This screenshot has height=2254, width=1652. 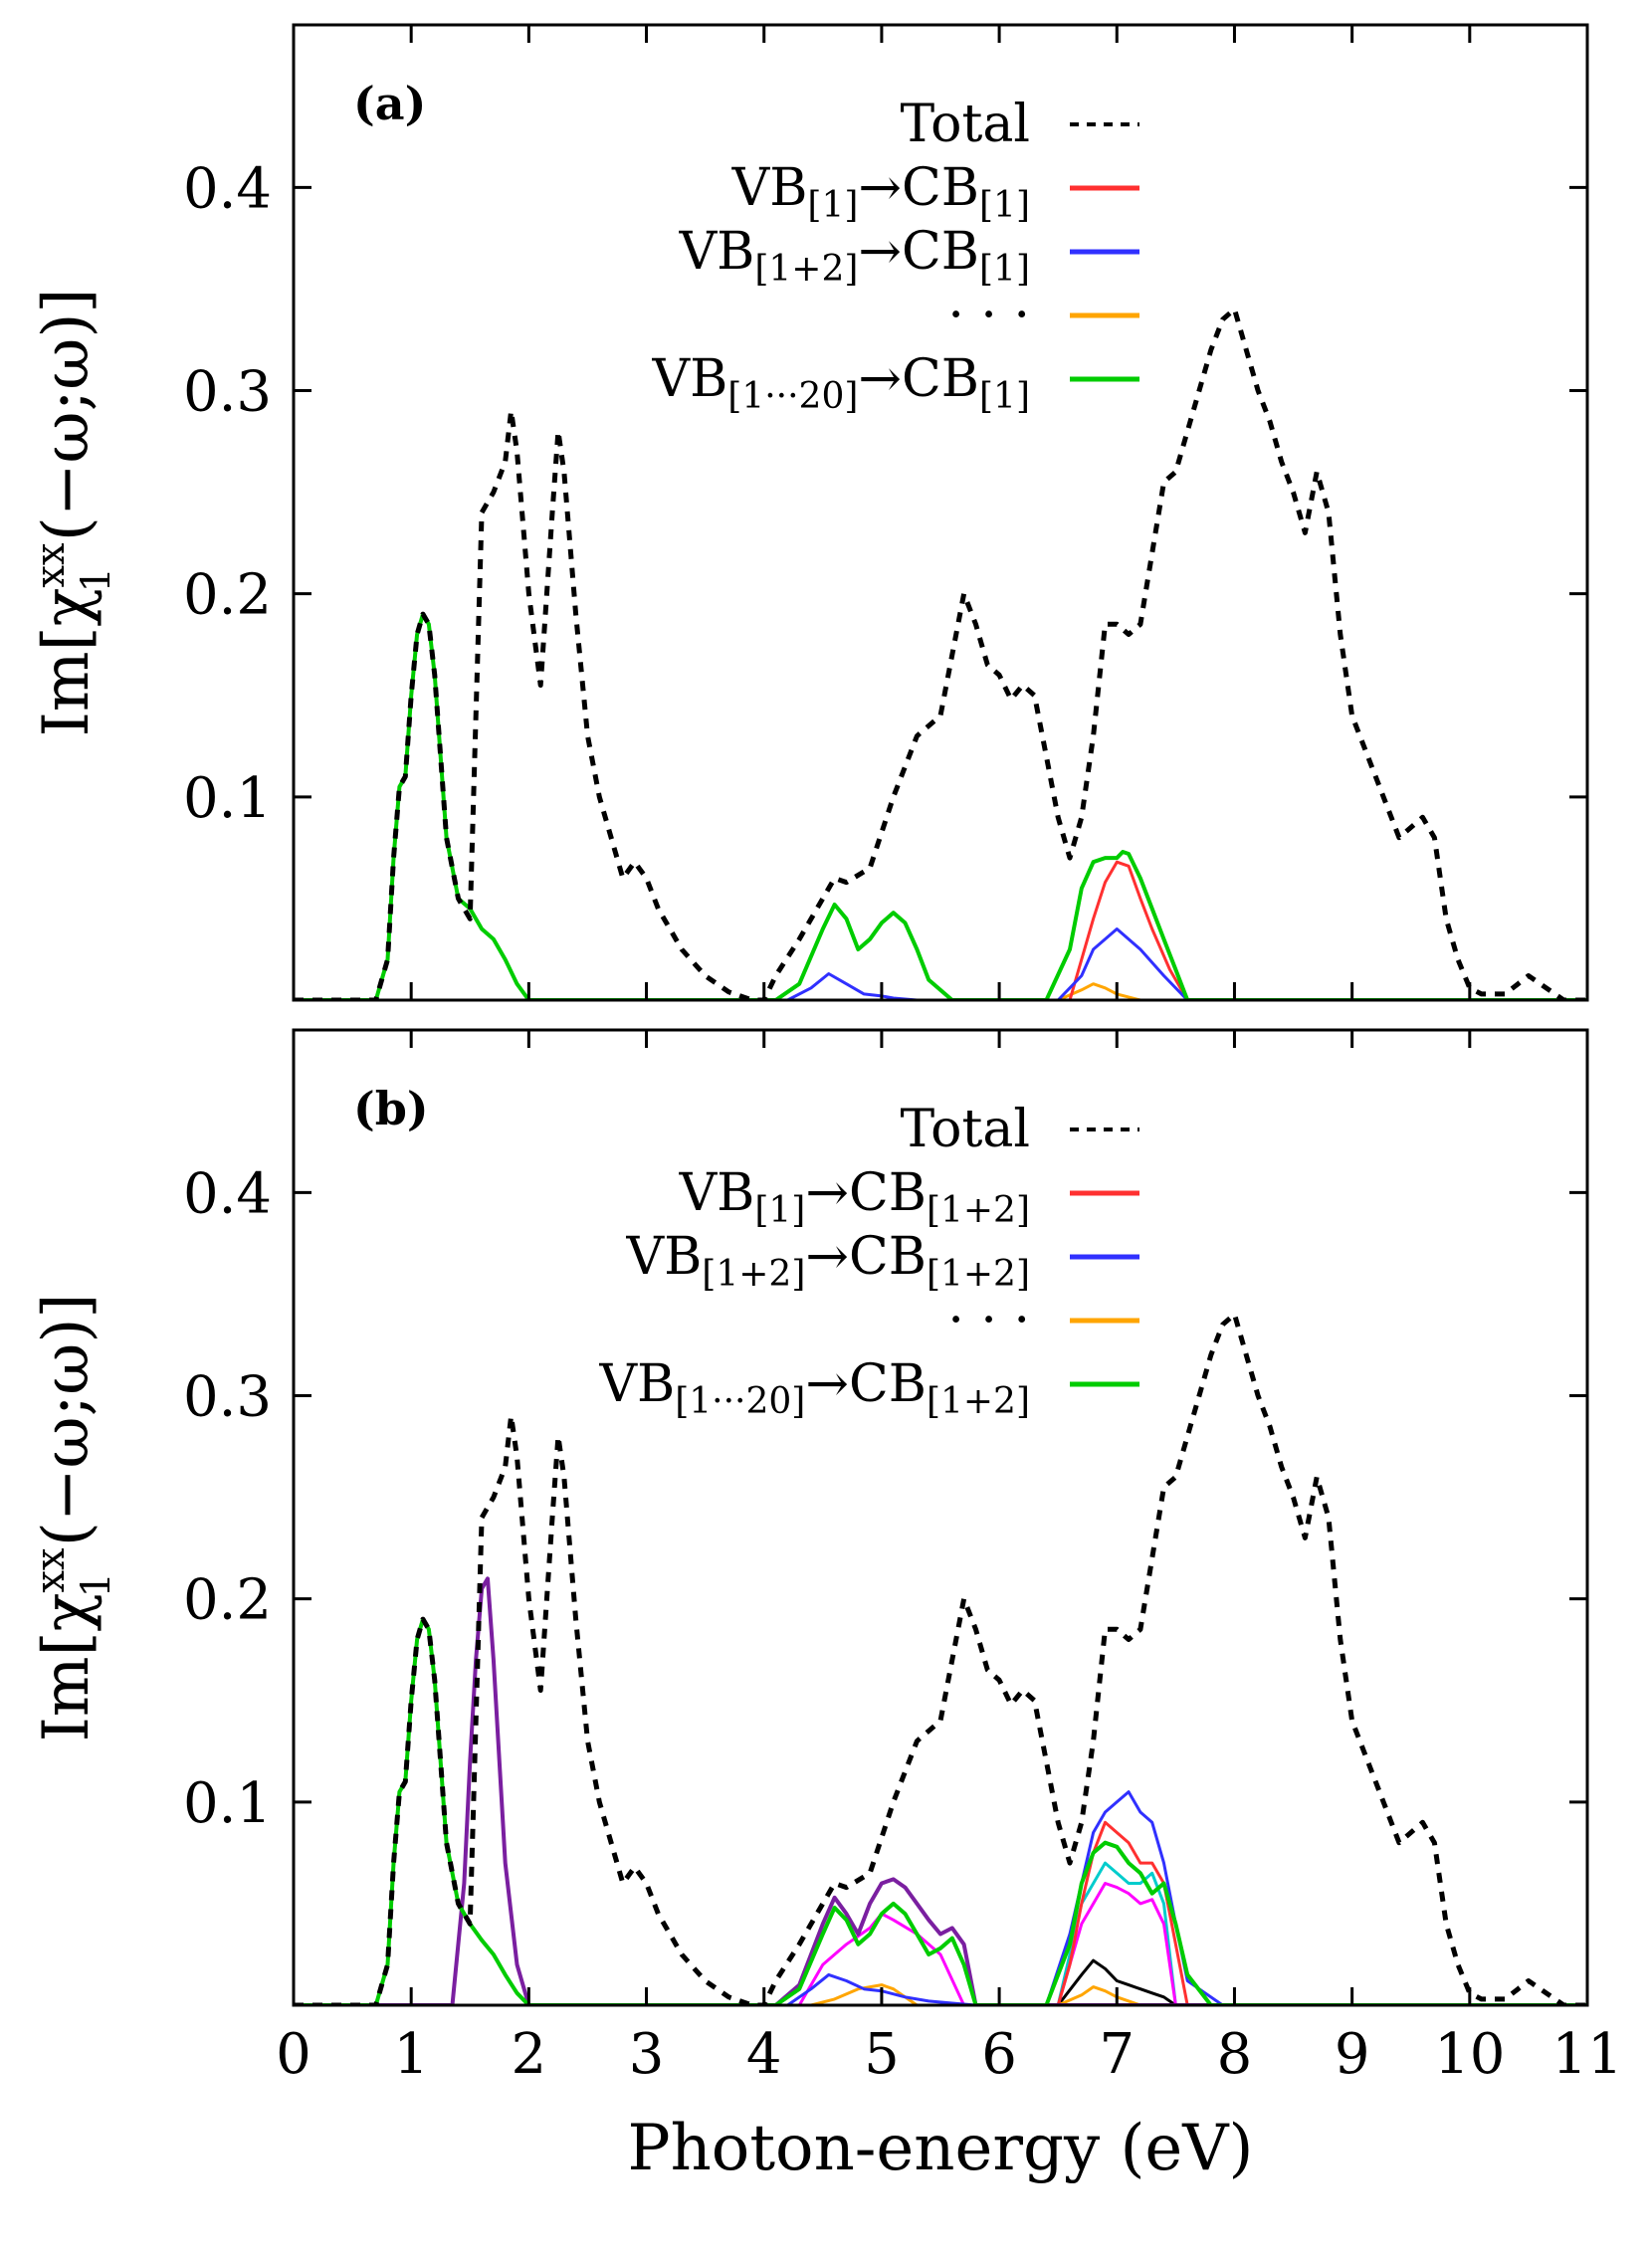 What do you see at coordinates (1469, 2054) in the screenshot?
I see `x-tick-label: 10` at bounding box center [1469, 2054].